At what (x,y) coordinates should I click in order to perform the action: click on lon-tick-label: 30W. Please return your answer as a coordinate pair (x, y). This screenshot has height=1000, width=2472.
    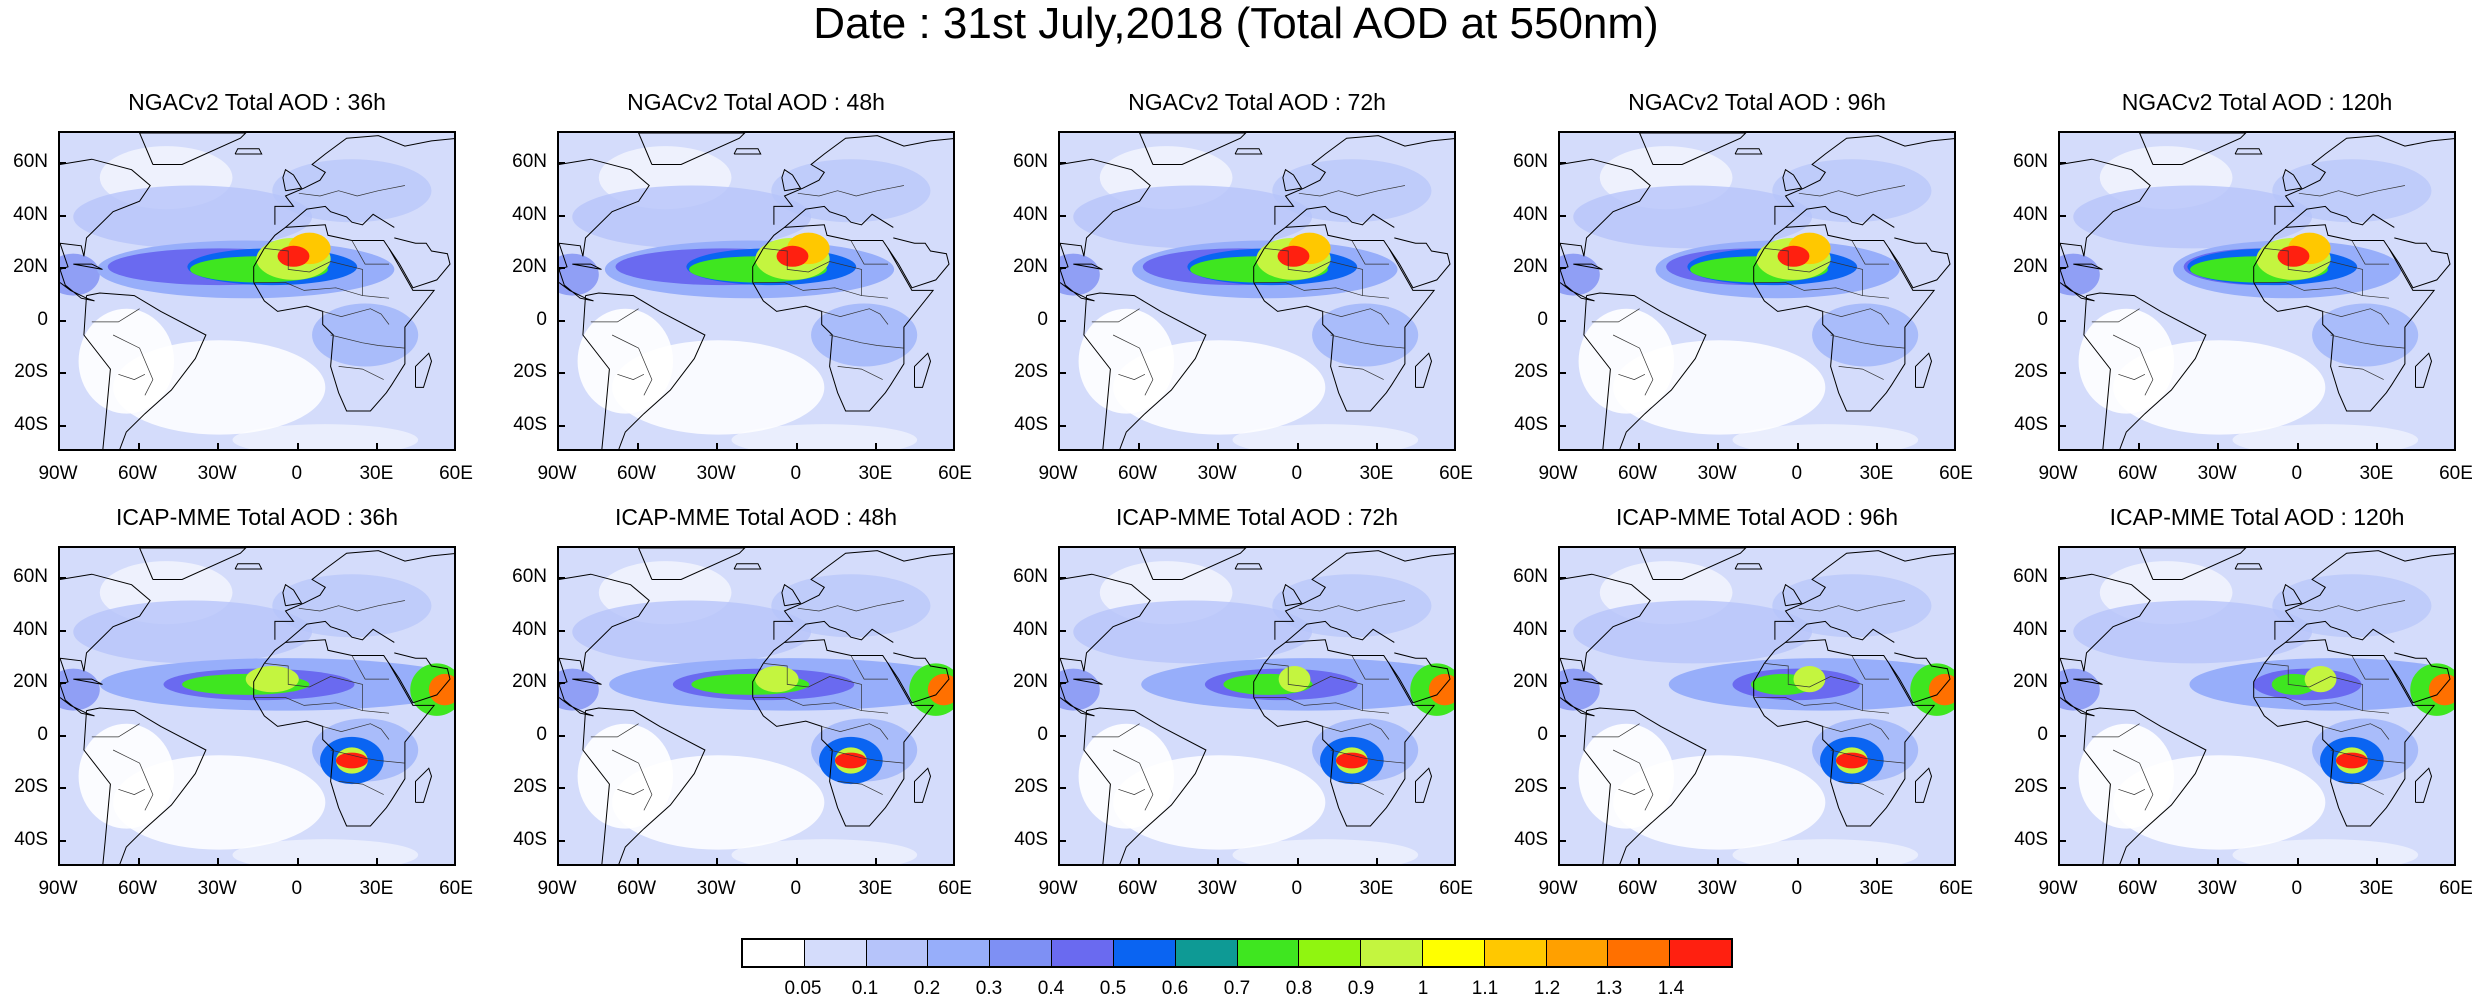
    Looking at the image, I should click on (1217, 473).